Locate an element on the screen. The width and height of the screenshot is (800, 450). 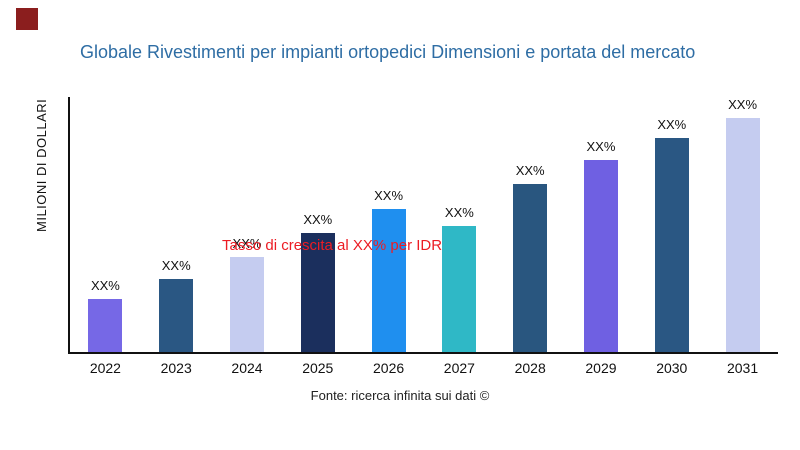
bar-2029 is located at coordinates (600, 256).